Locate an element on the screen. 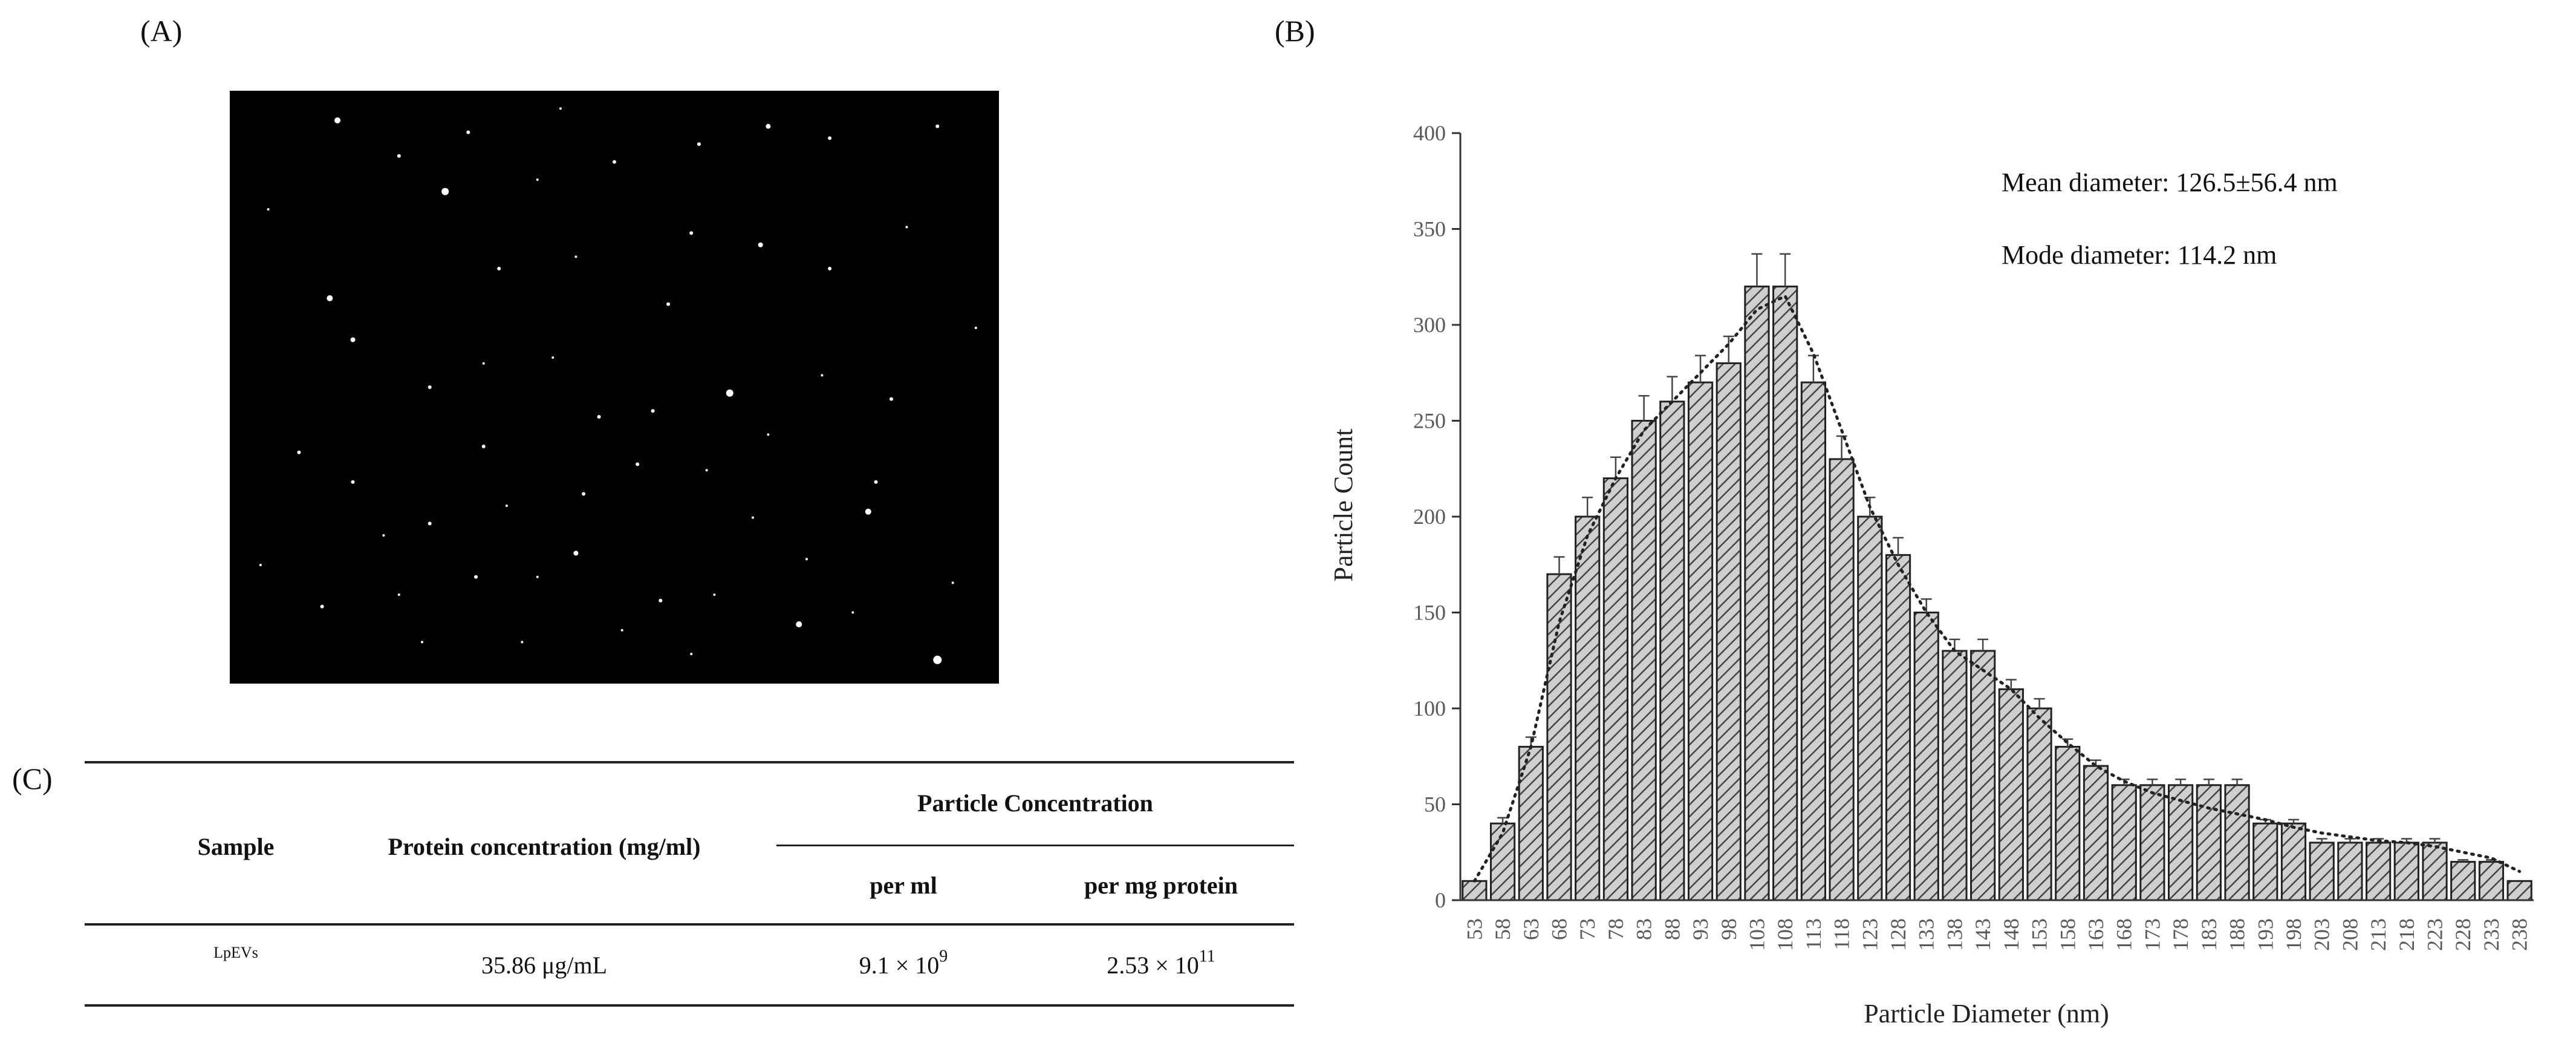  x-axis-title: Particle Diameter (nm) is located at coordinates (1987, 1013).